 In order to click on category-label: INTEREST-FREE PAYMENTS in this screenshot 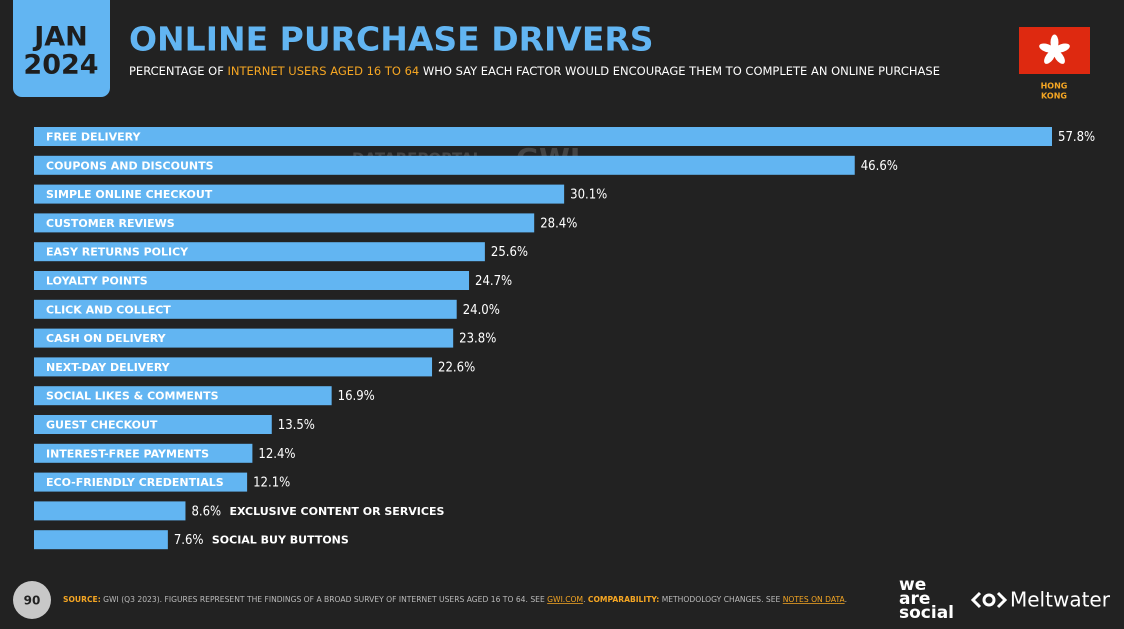, I will do `click(127, 453)`.